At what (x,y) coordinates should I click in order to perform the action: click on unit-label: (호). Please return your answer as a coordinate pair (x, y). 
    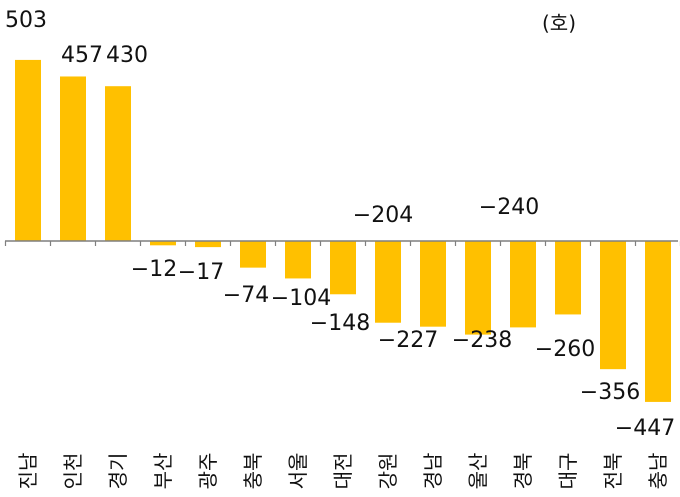
    Looking at the image, I should click on (559, 23).